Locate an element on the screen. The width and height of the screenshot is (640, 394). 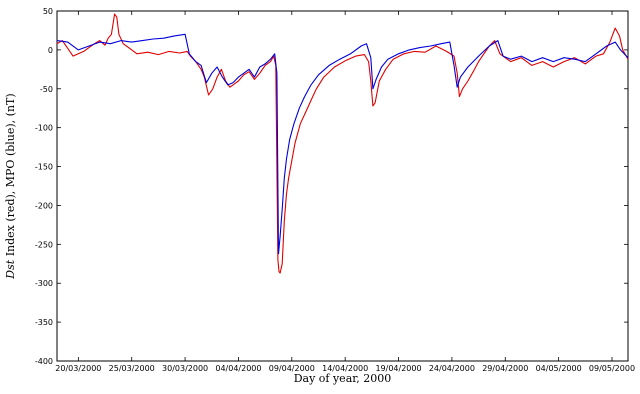
y-axis-label-dst: Dst is located at coordinates (10, 269).